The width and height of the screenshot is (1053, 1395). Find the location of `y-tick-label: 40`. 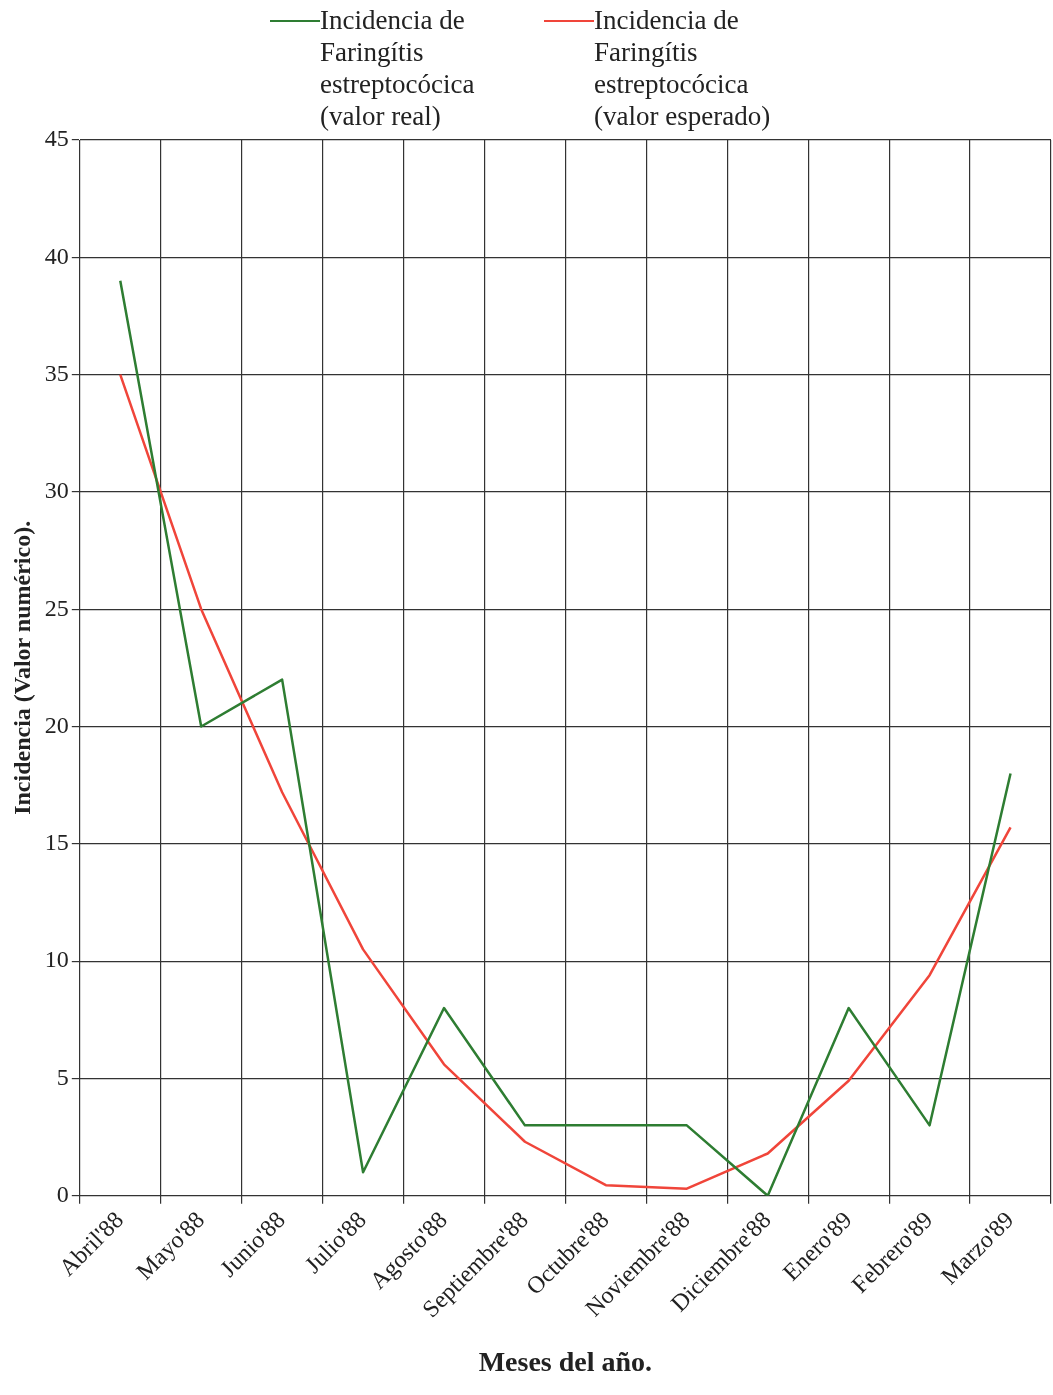

y-tick-label: 40 is located at coordinates (56, 255).